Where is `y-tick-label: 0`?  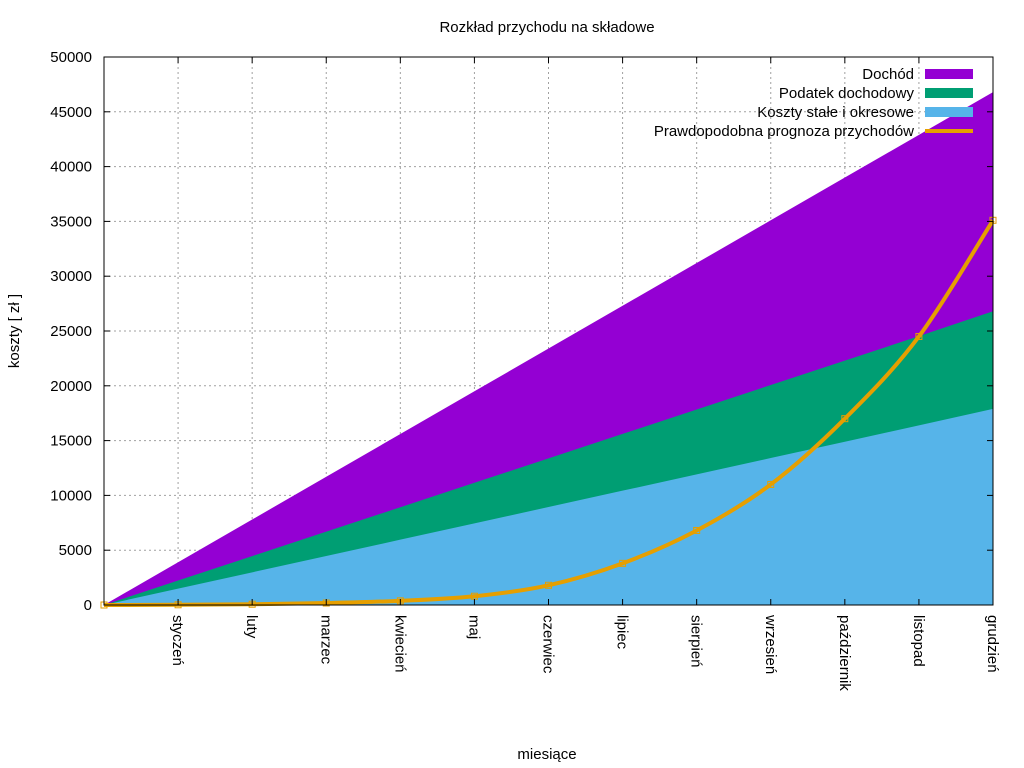
y-tick-label: 0 is located at coordinates (88, 605).